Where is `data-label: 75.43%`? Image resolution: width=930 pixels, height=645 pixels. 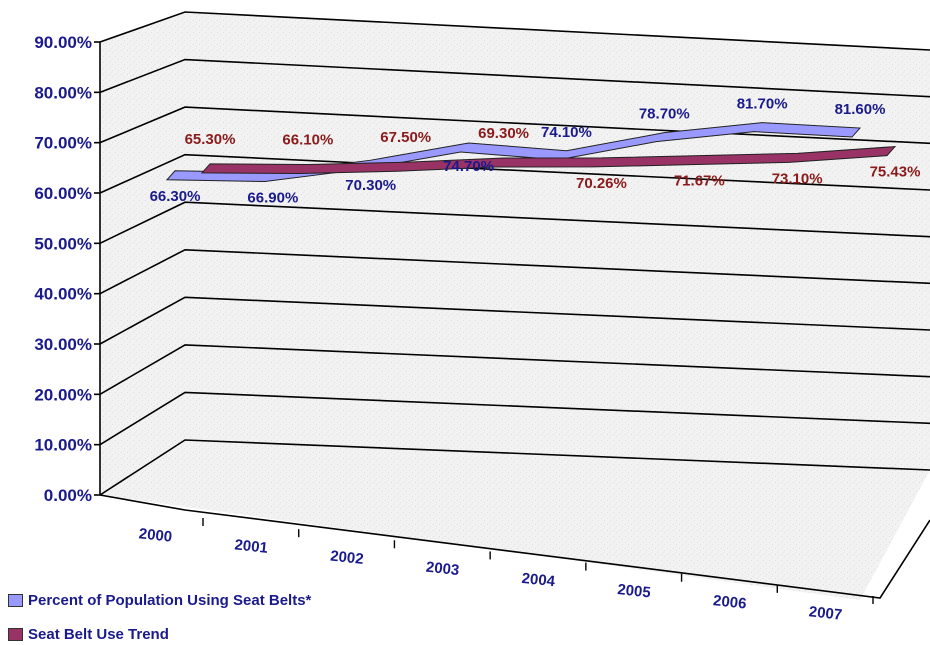
data-label: 75.43% is located at coordinates (895, 172).